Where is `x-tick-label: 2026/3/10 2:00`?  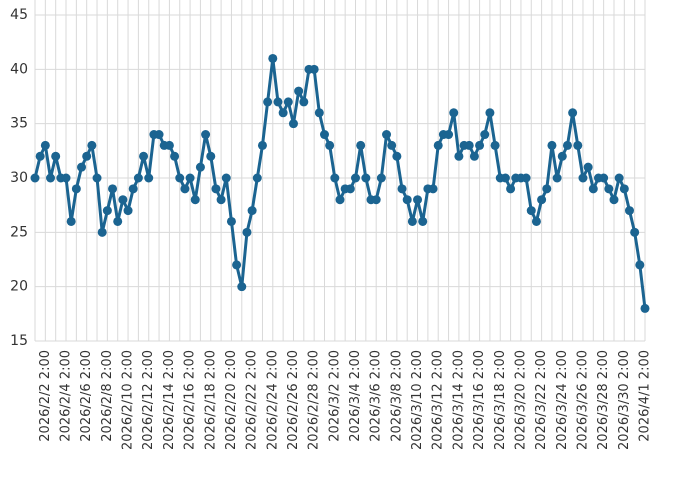
x-tick-label: 2026/3/10 2:00 is located at coordinates (417, 400).